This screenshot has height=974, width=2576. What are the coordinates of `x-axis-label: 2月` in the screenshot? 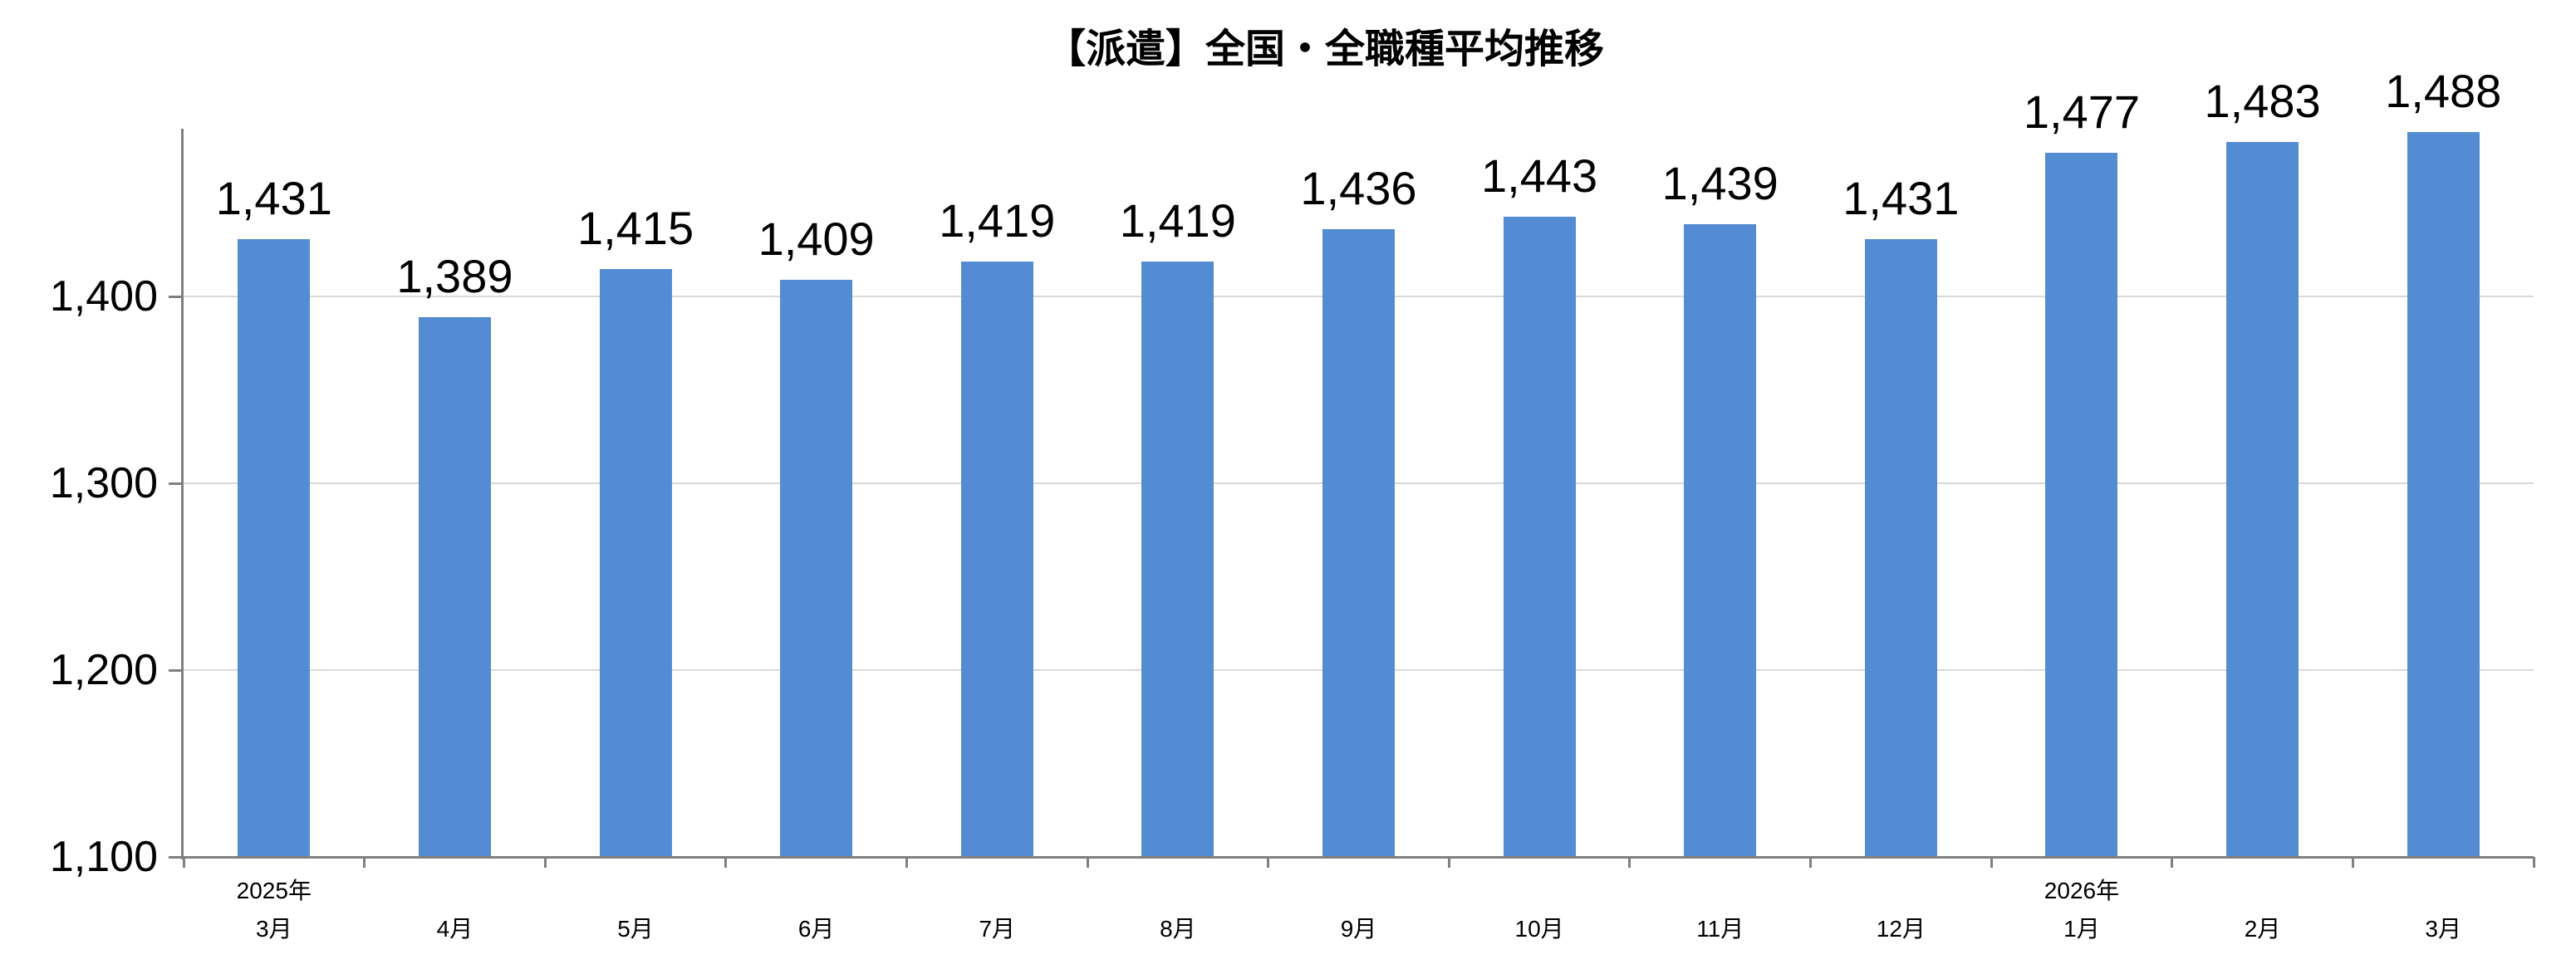 It's located at (2262, 929).